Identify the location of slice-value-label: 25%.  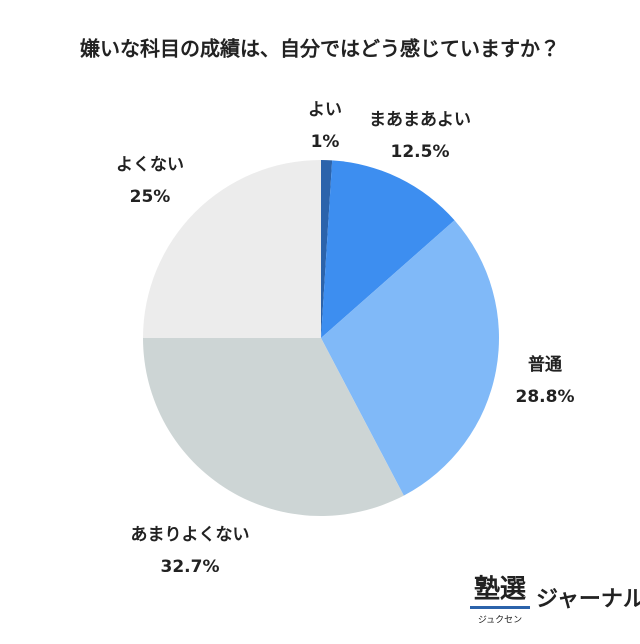
(150, 197).